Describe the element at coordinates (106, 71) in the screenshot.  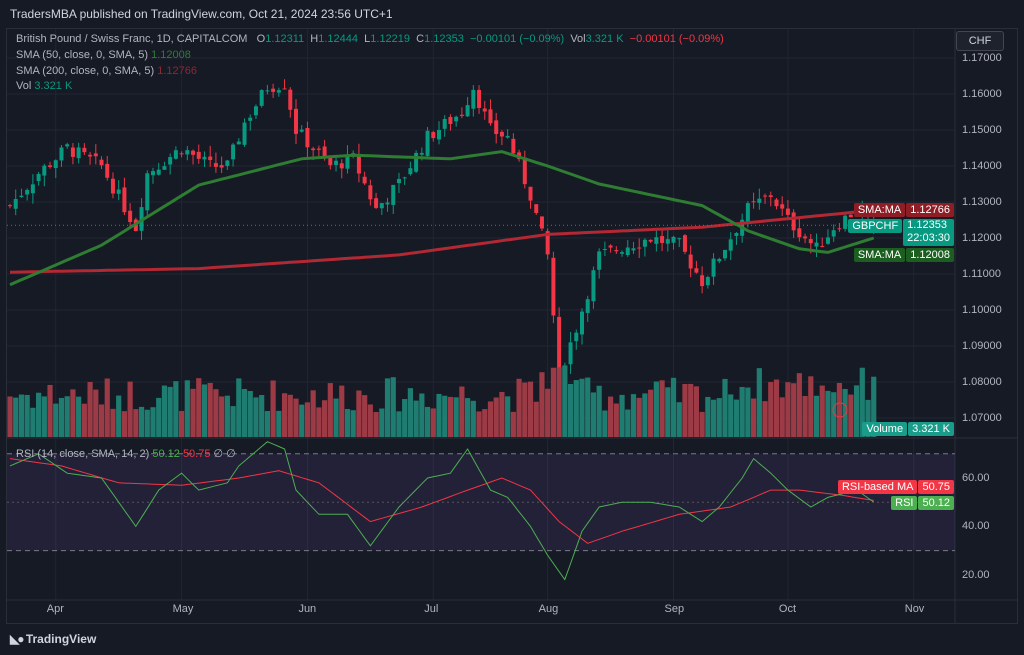
I see `sma200-legend: SMA (200, close, 0, SMA, 5) 1.12766` at that location.